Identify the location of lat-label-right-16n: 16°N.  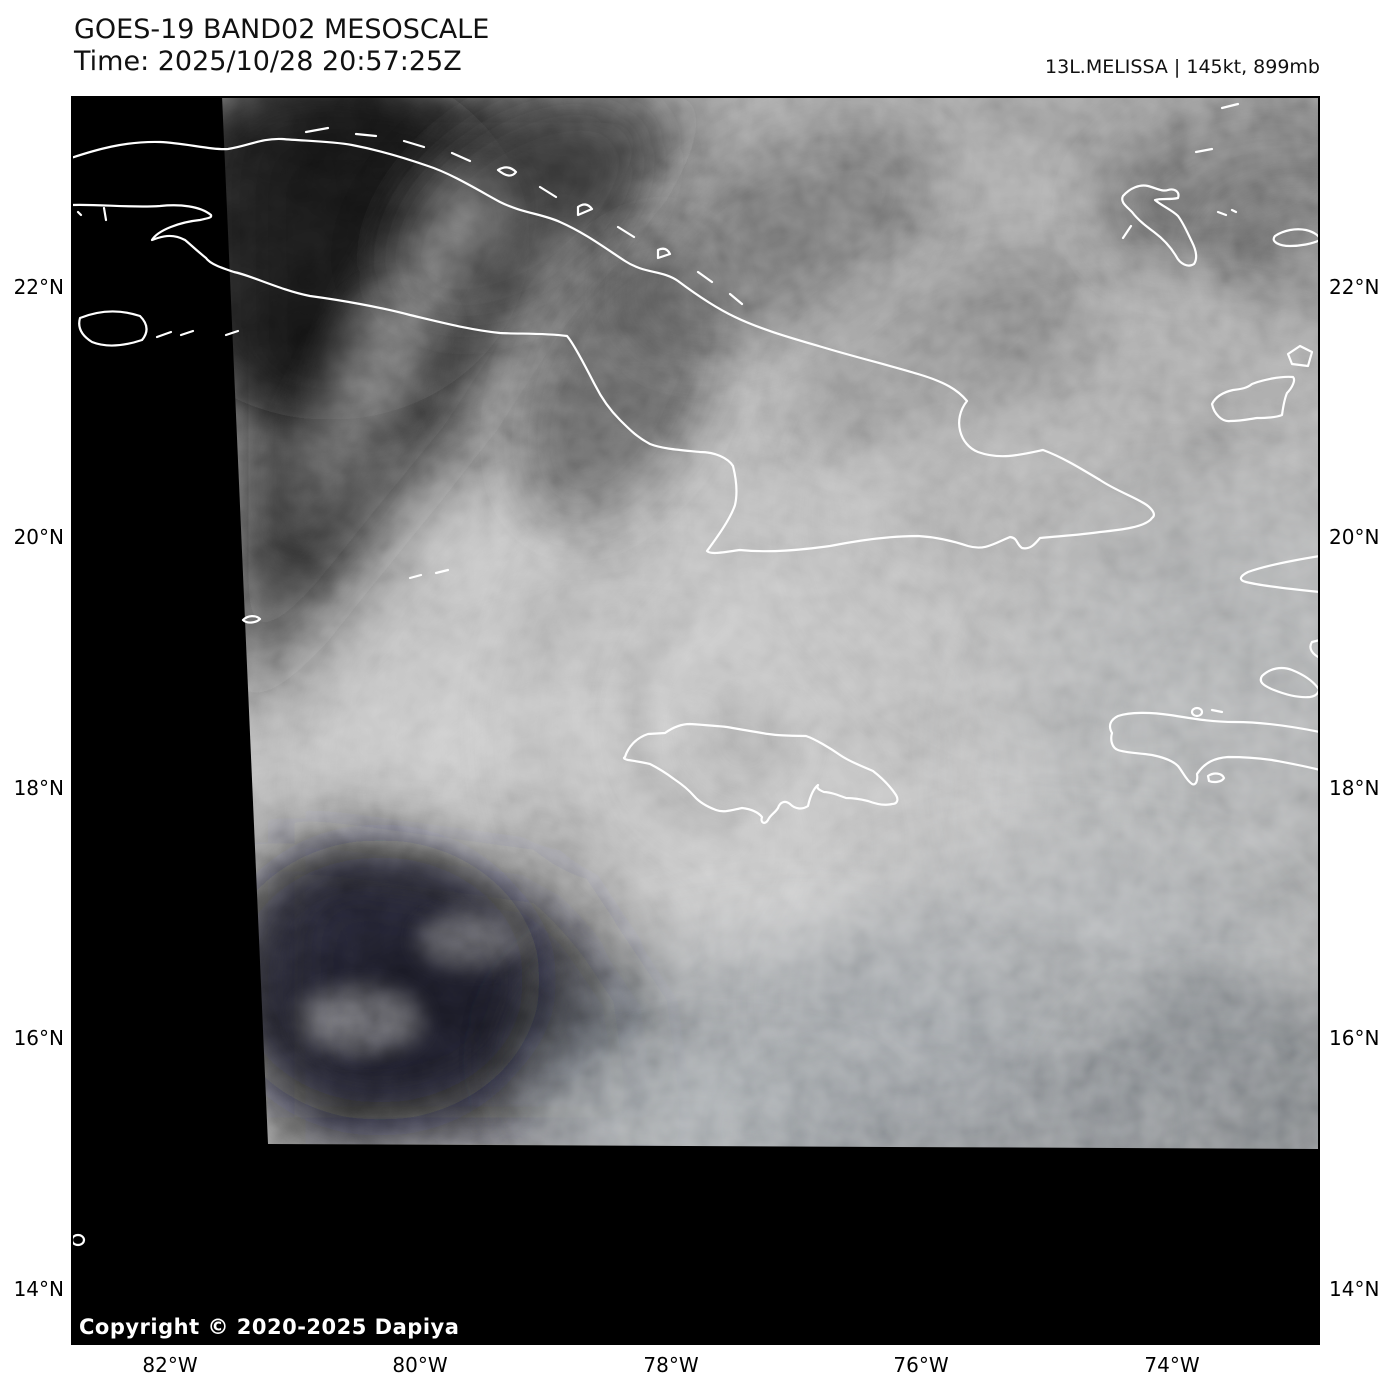
(1354, 1038).